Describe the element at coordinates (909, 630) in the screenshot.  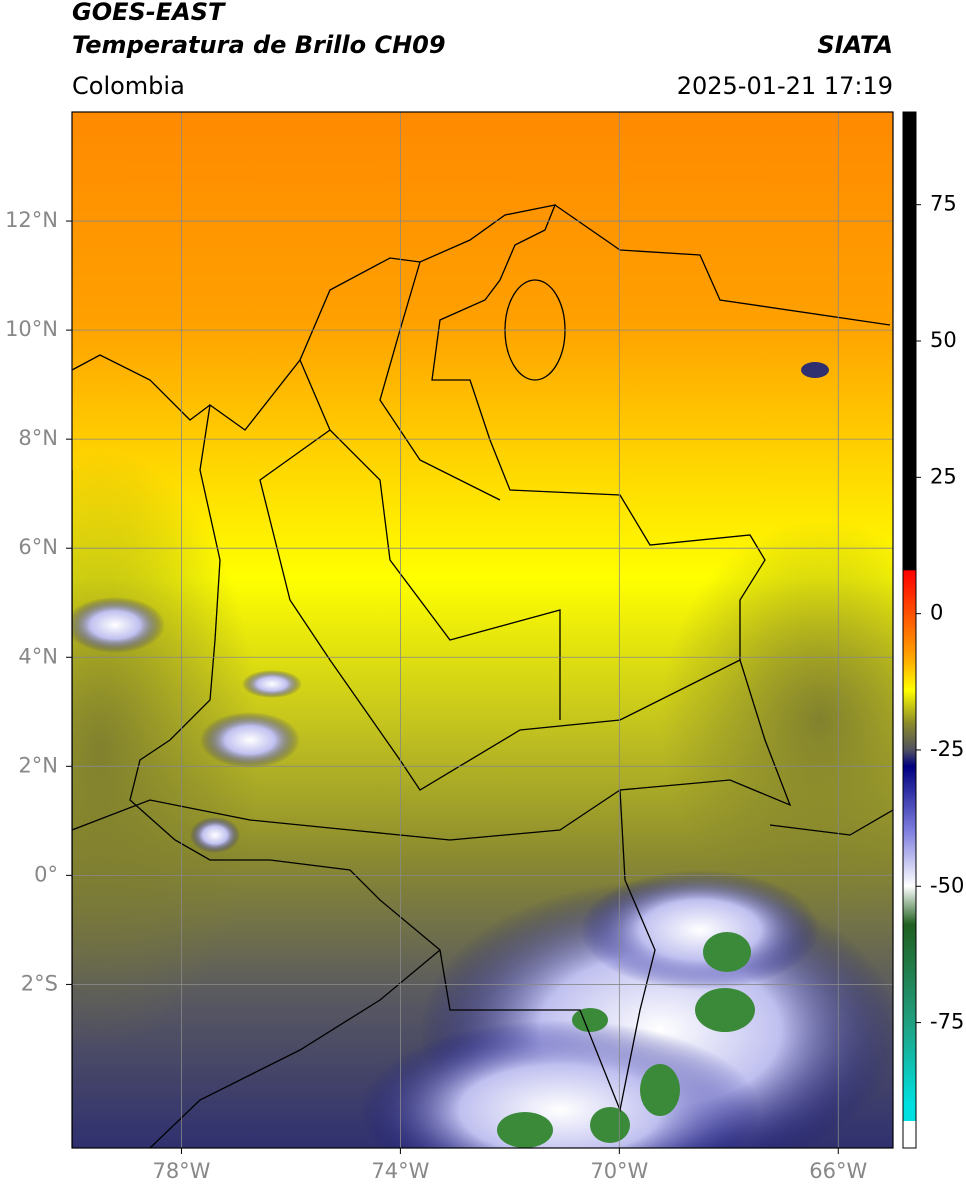
I see `colorbar` at that location.